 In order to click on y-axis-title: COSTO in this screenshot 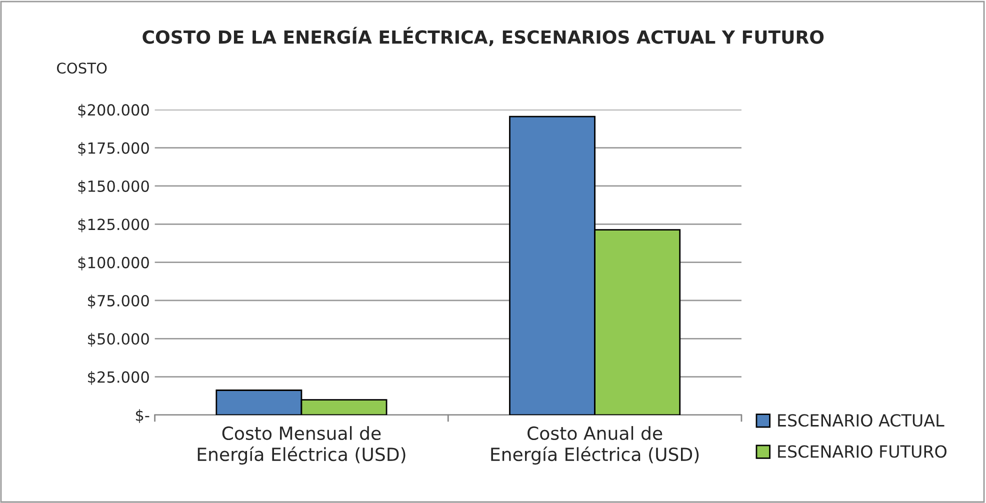, I will do `click(82, 68)`.